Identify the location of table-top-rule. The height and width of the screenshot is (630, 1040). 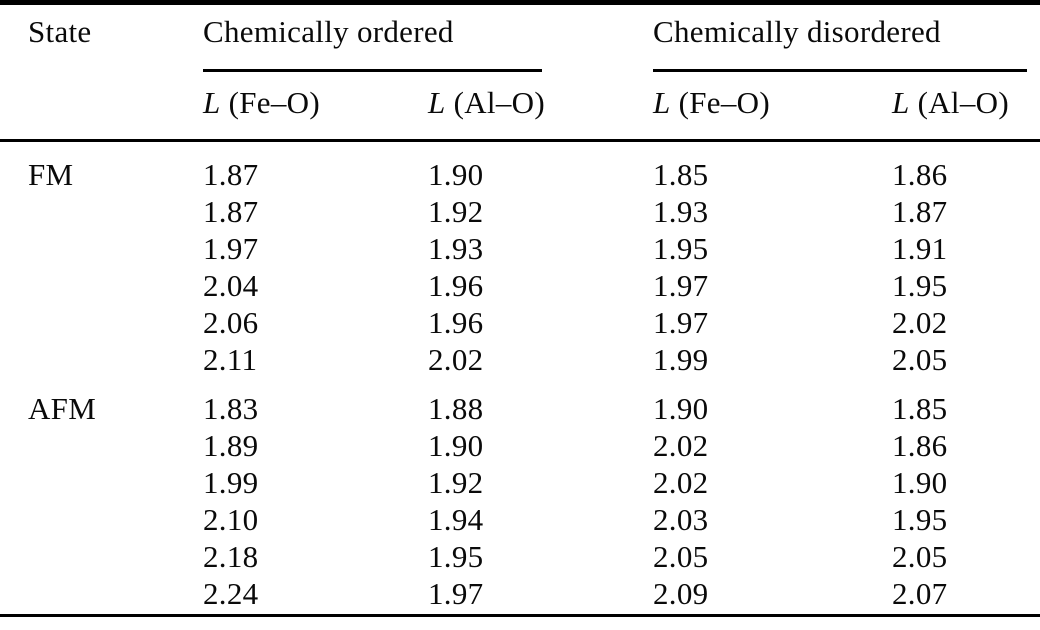
(520, 2).